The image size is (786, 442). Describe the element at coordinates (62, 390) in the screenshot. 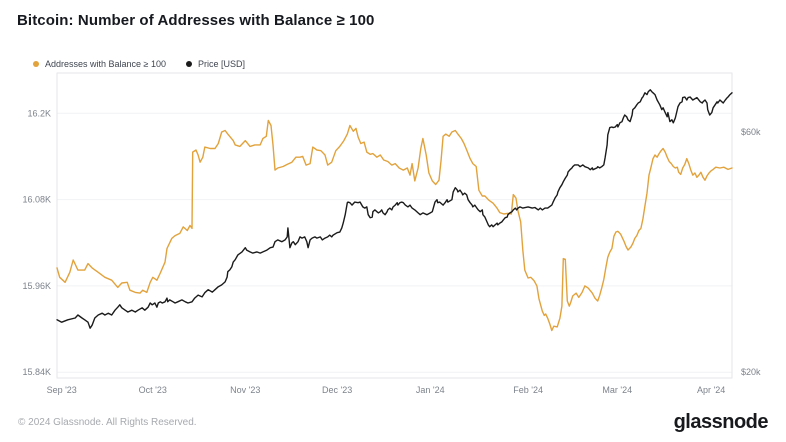

I see `x-axis-tick-label: Sep '23` at that location.